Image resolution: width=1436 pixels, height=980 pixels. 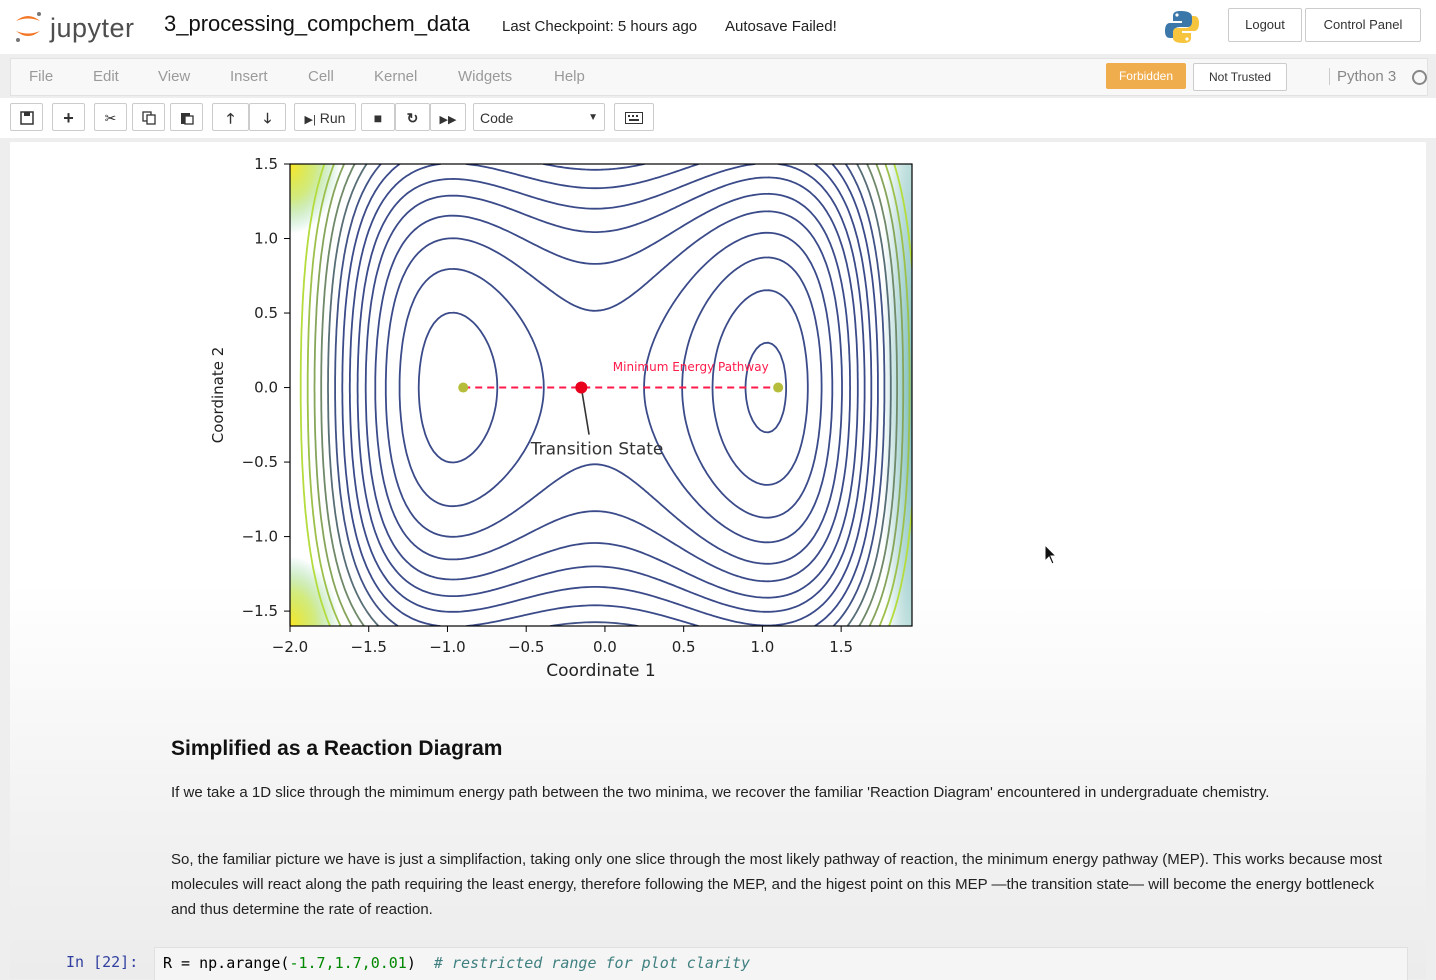 What do you see at coordinates (762, 647) in the screenshot?
I see `x-tick-label: 1.0` at bounding box center [762, 647].